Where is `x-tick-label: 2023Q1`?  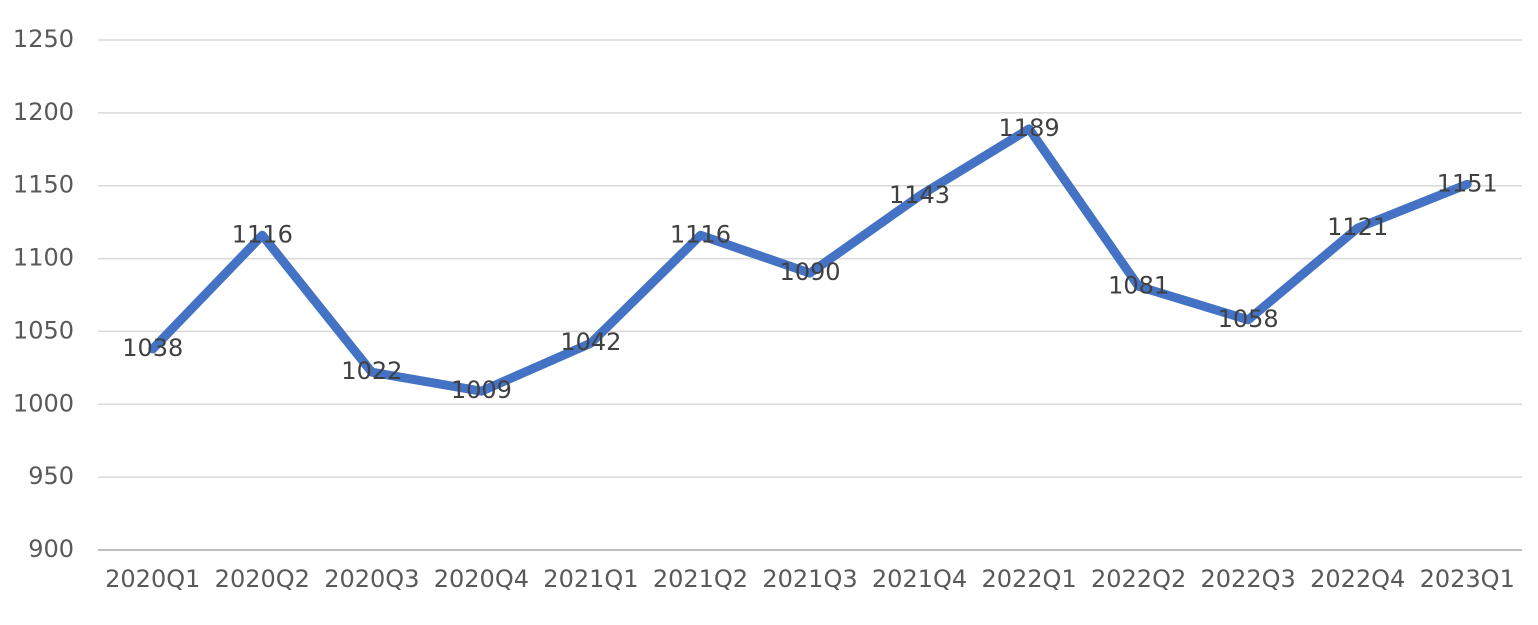
x-tick-label: 2023Q1 is located at coordinates (1467, 579).